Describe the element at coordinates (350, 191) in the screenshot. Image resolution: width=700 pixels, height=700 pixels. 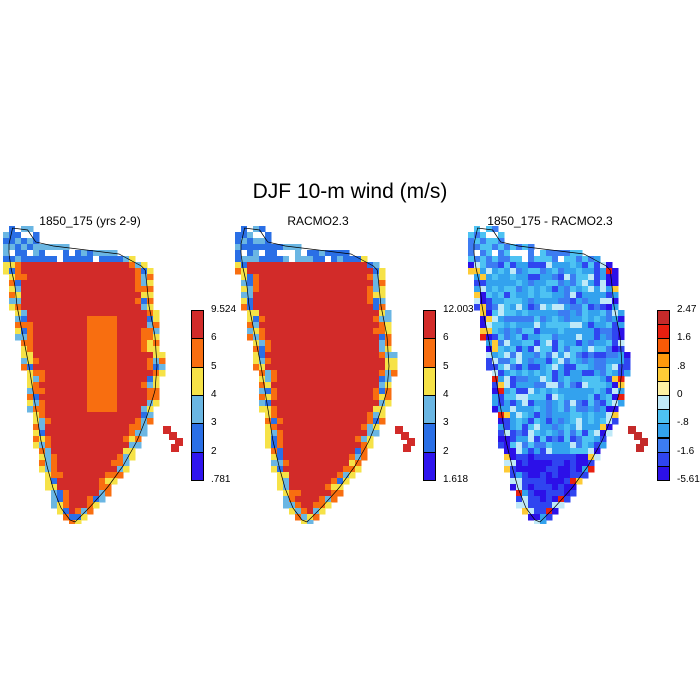
I see `figure-title: DJF 10-m wind (m/s)` at that location.